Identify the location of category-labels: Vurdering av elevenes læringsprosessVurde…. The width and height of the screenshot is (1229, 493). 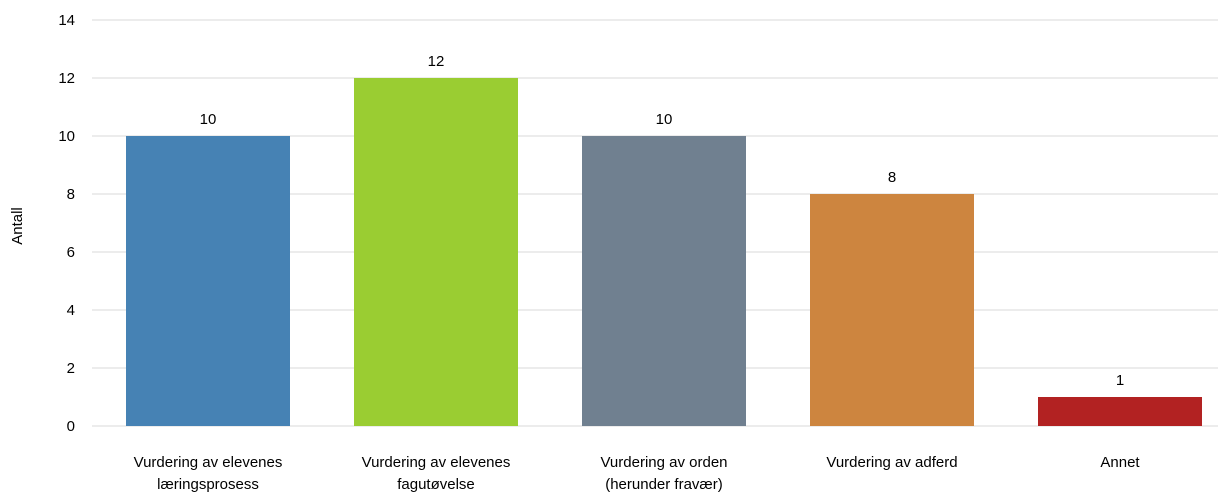
(637, 473).